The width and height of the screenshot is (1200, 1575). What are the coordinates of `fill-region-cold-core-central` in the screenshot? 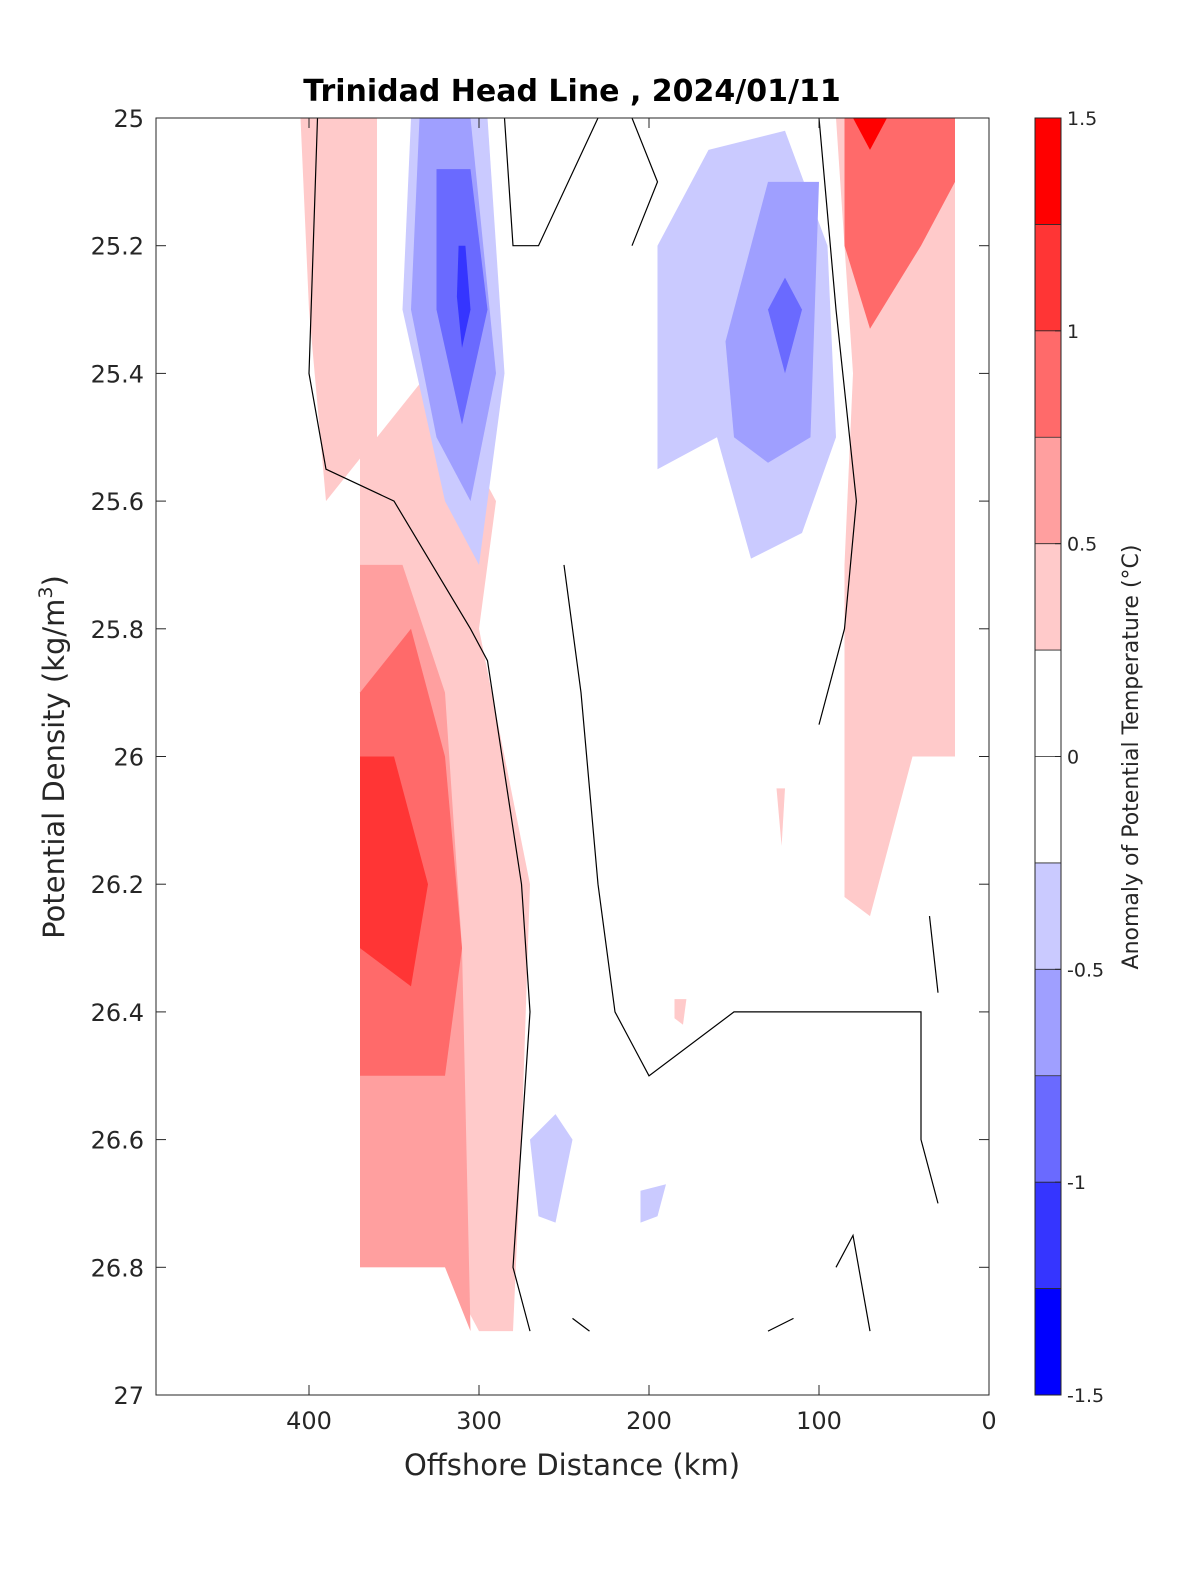 It's located at (785, 325).